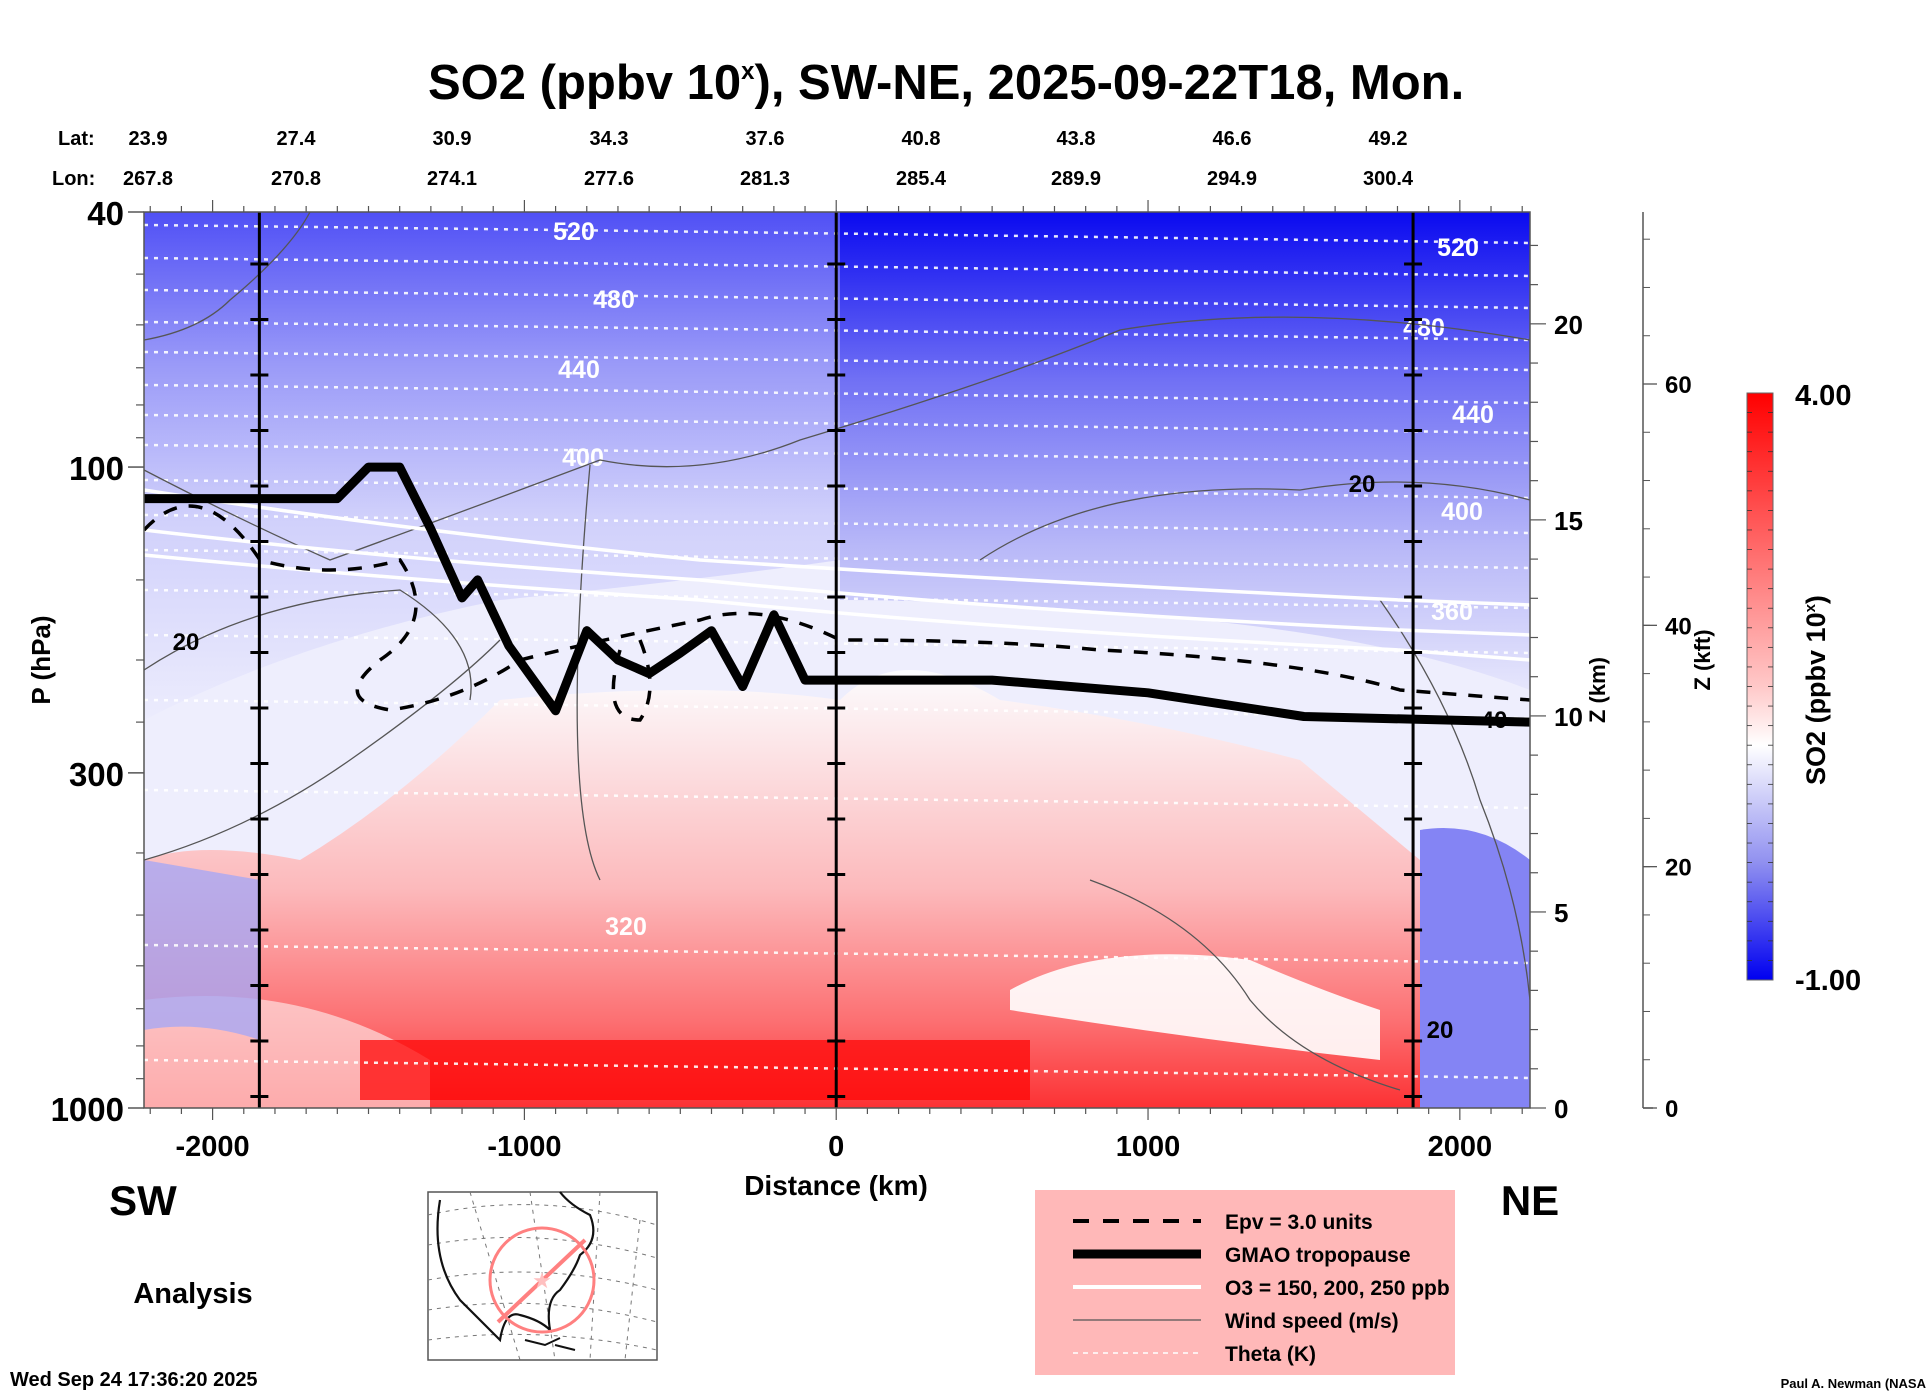 The image size is (1926, 1394). Describe the element at coordinates (1148, 1147) in the screenshot. I see `x-tick-label: 1000` at that location.